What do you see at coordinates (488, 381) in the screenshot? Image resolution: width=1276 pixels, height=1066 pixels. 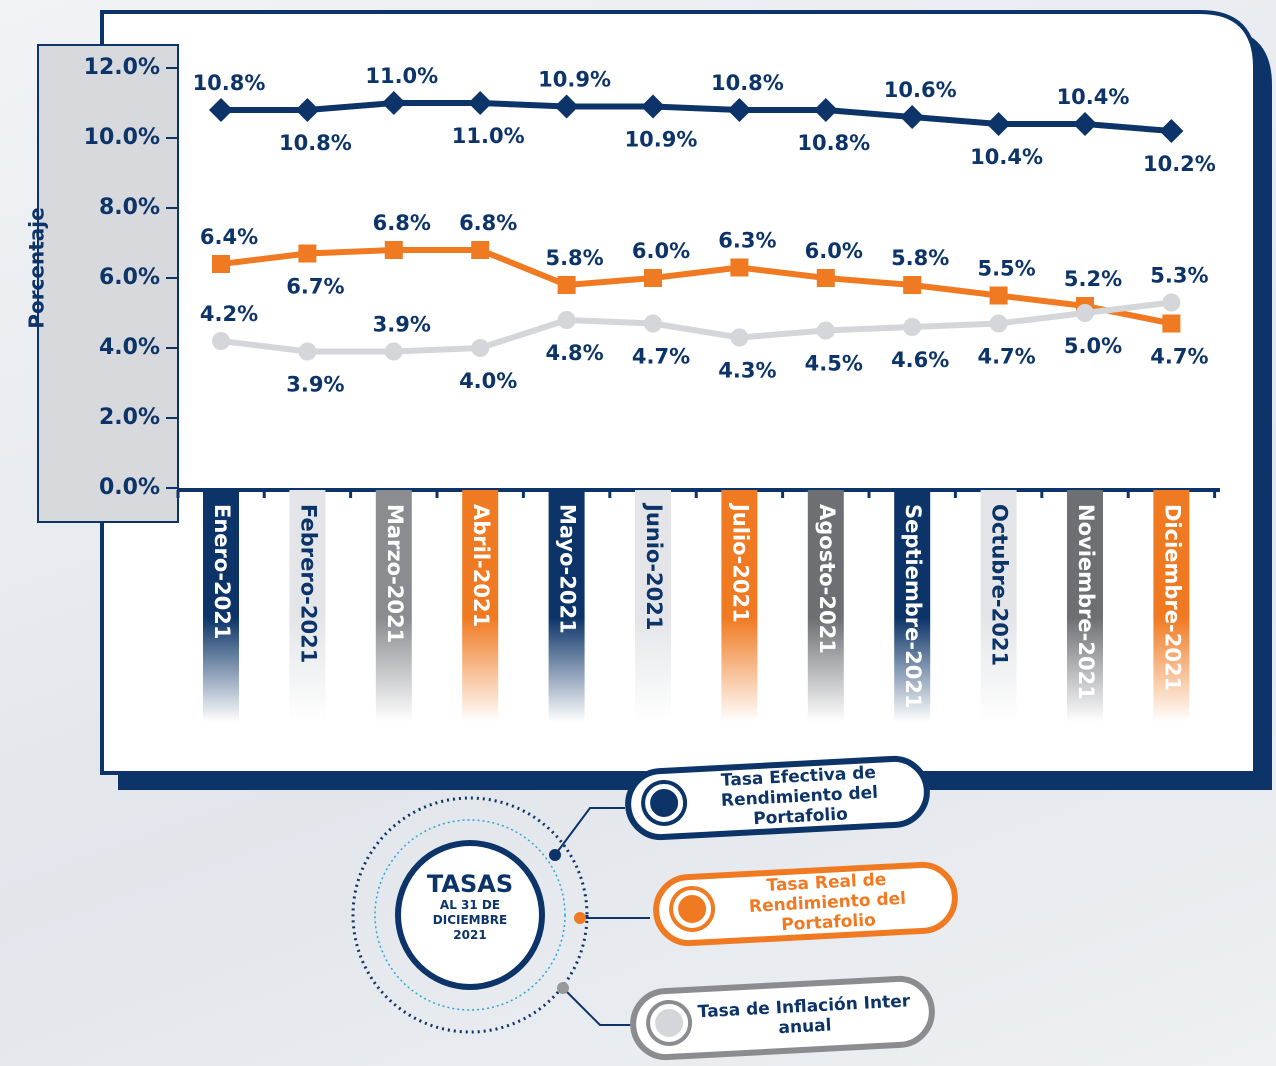 I see `data-label: 4.0%` at bounding box center [488, 381].